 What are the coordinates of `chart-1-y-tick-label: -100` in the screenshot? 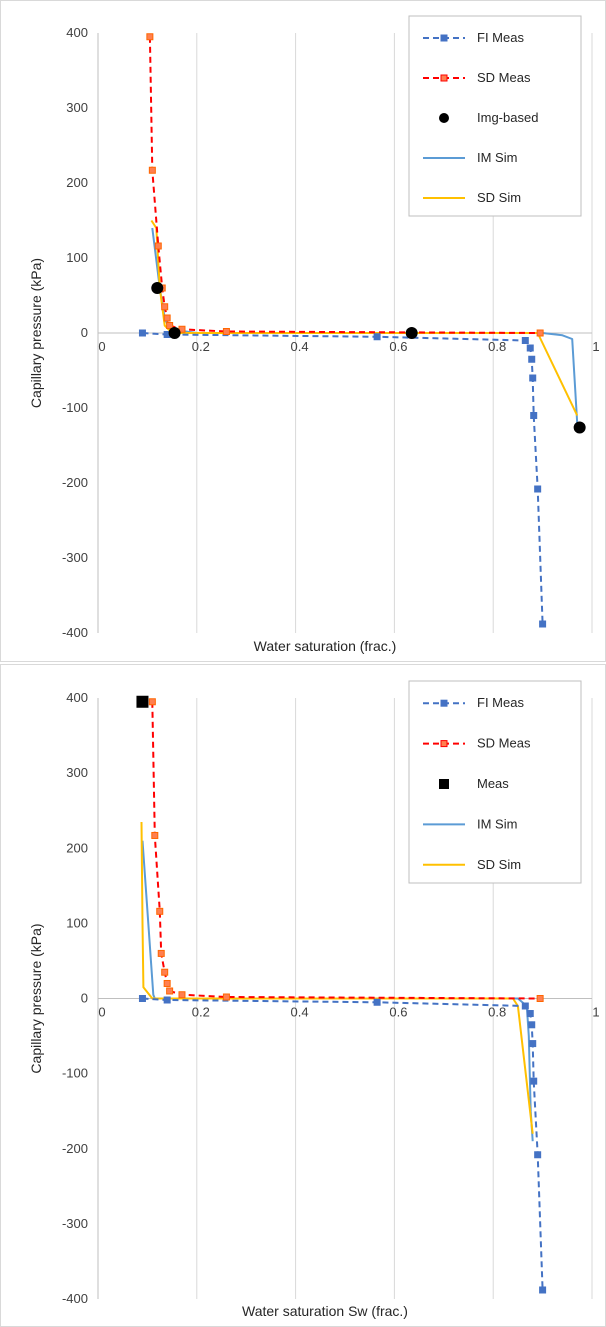 It's located at (75, 1073).